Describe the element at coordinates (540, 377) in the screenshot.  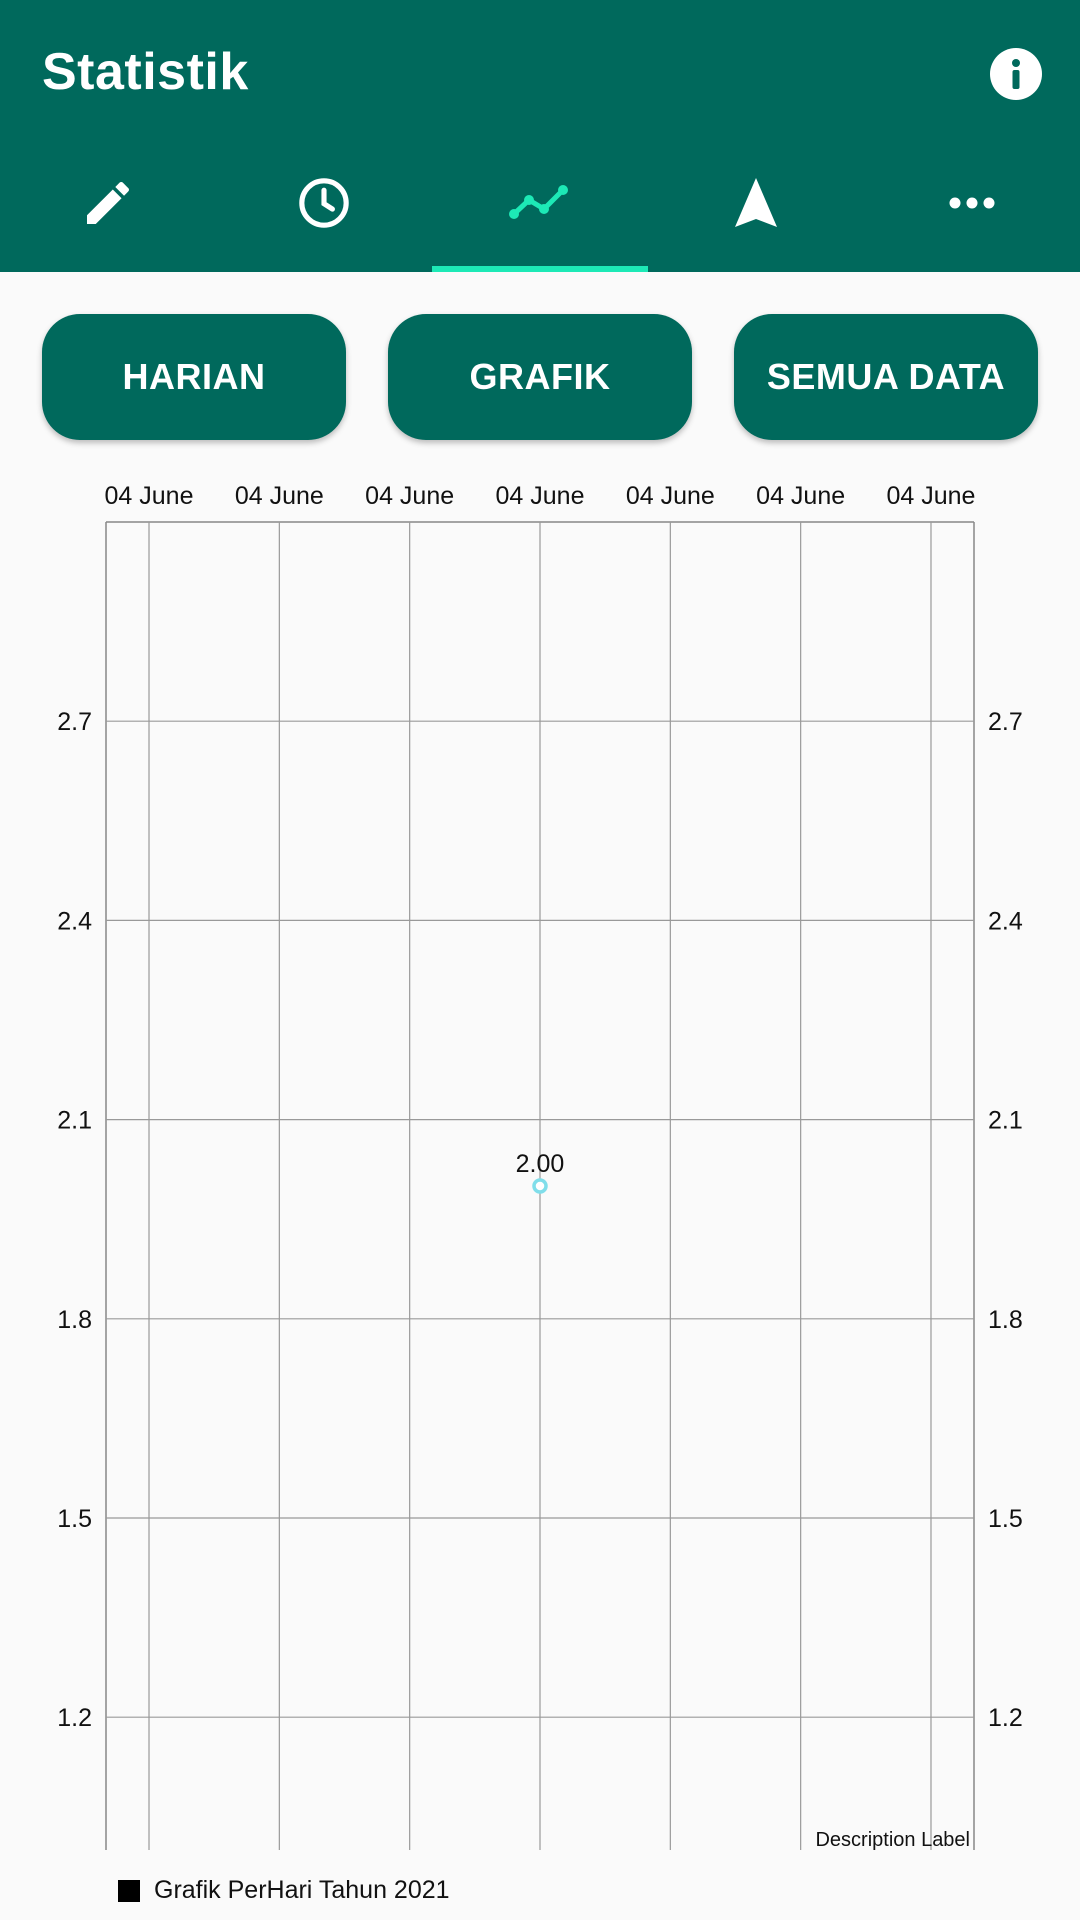
I see `chart-button: GRAFIK` at that location.